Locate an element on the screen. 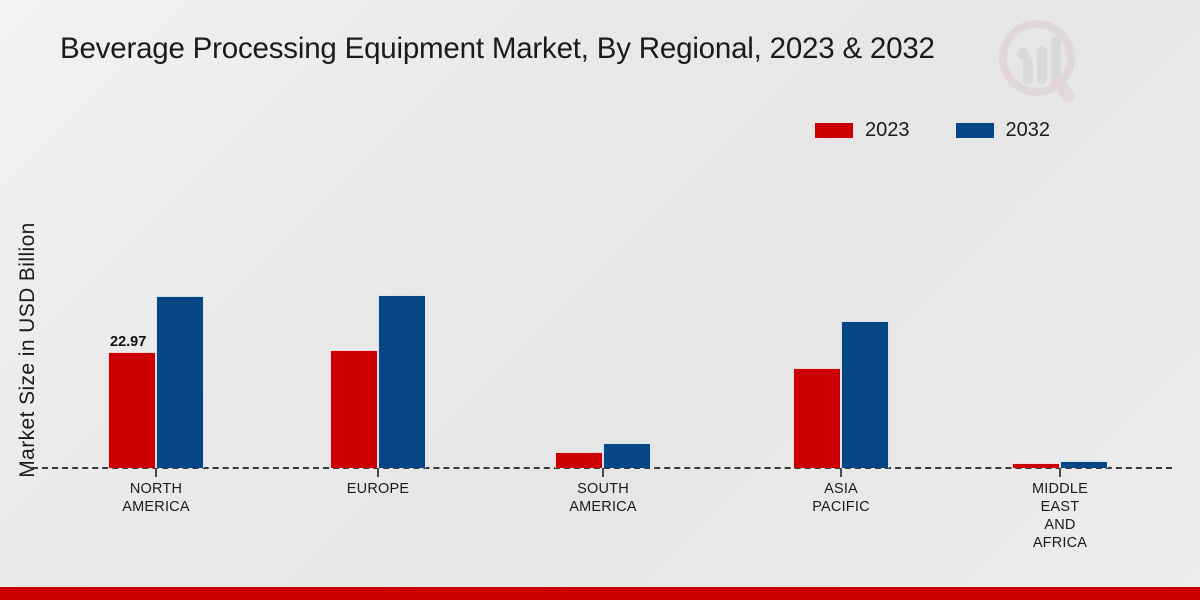 The image size is (1200, 600). x-label-line: EAST is located at coordinates (1060, 507).